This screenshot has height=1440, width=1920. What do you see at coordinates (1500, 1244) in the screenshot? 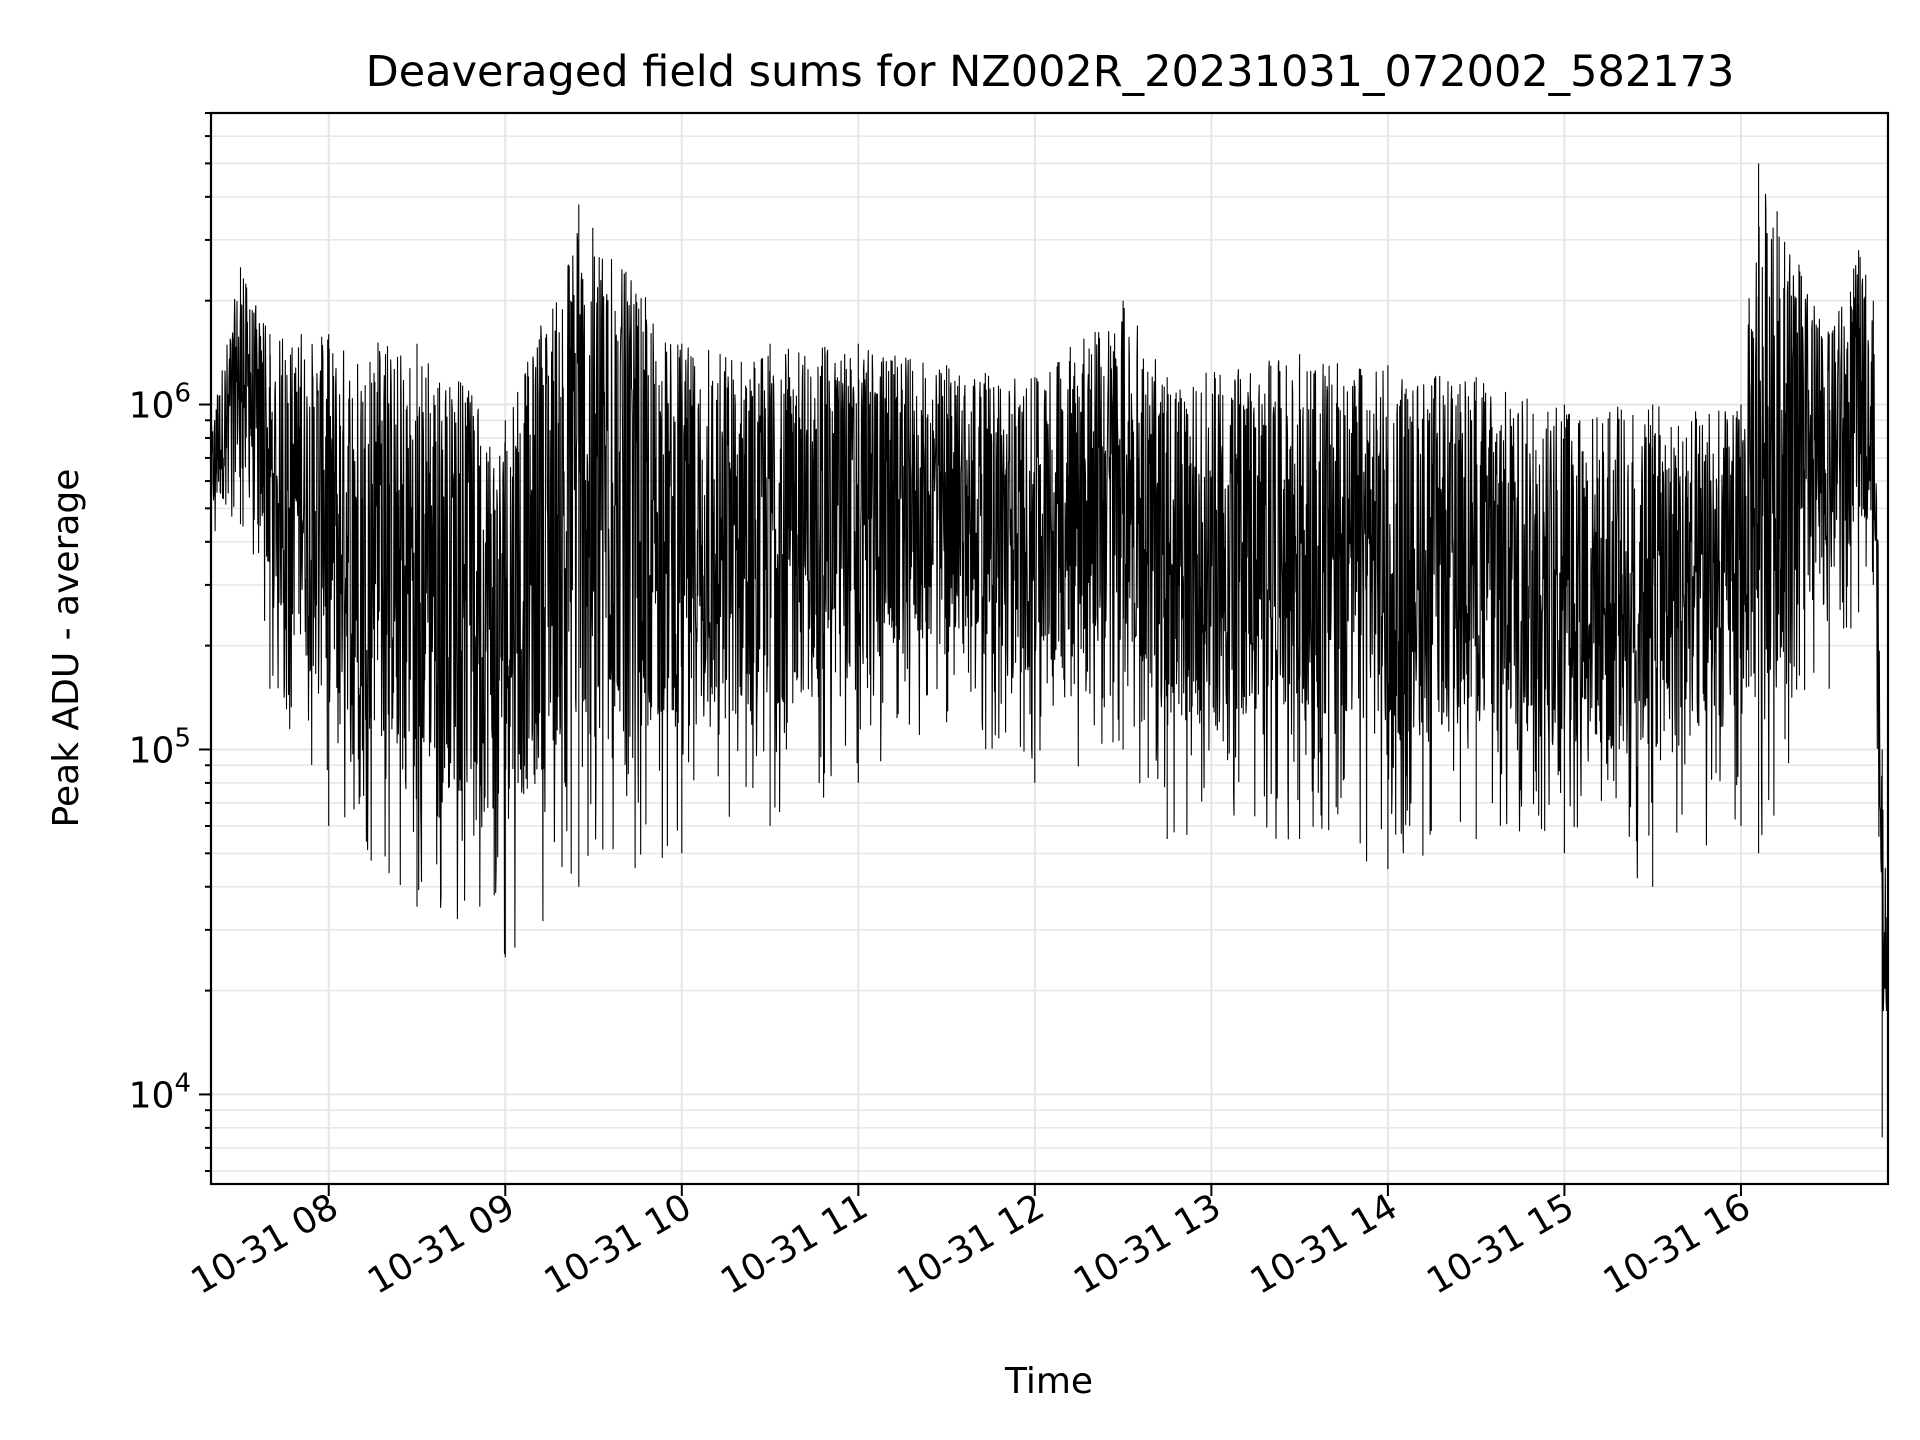
I see `x-tick-label: 10-31 15` at bounding box center [1500, 1244].